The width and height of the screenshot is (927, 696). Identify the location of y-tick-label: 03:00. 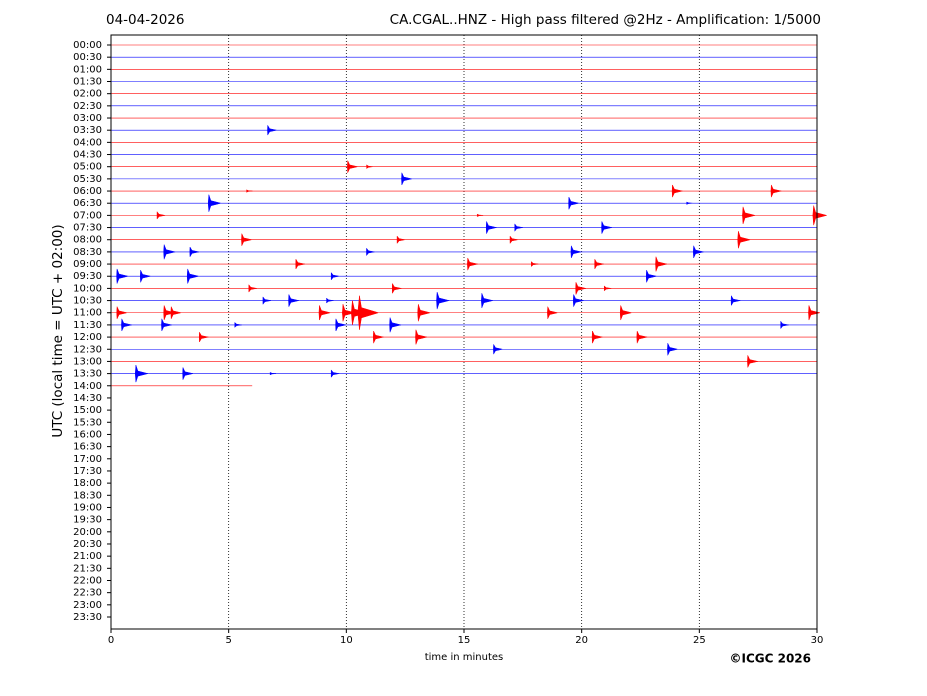
(87, 118).